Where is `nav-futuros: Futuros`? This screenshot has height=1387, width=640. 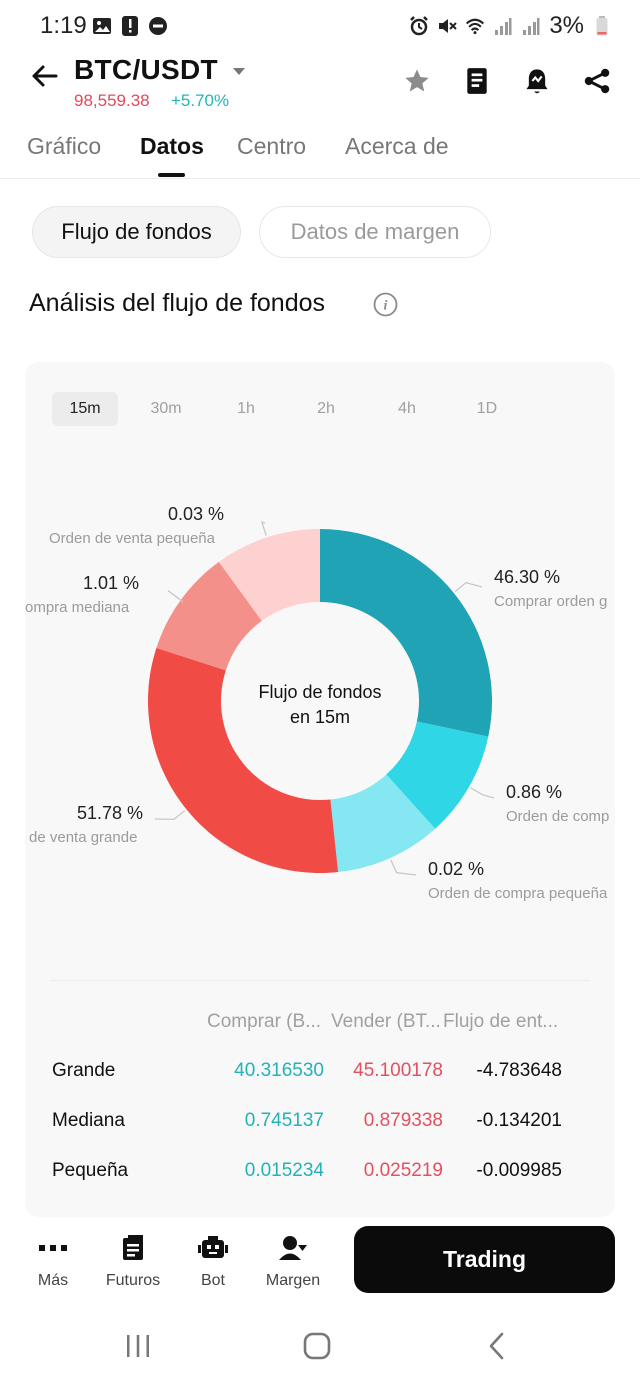 nav-futuros: Futuros is located at coordinates (133, 1261).